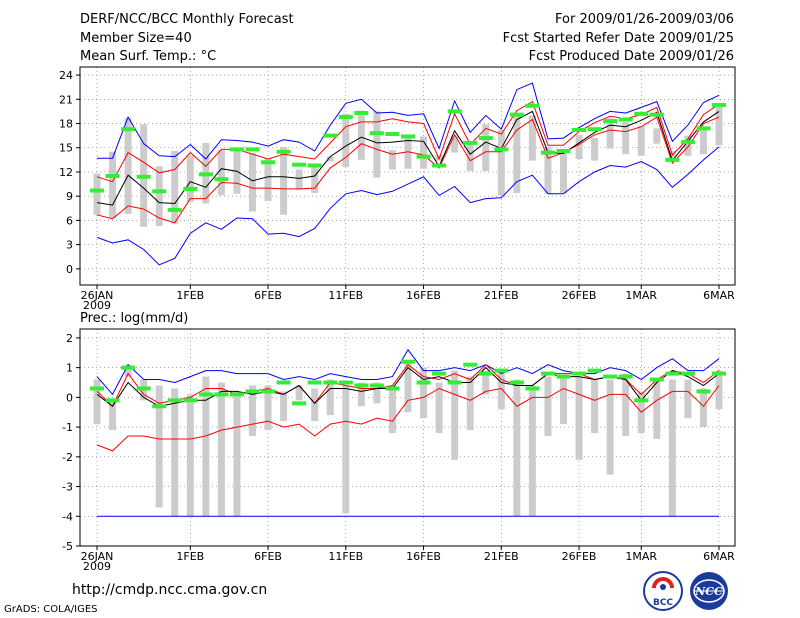 This screenshot has width=800, height=618. What do you see at coordinates (423, 556) in the screenshot?
I see `precipitation-xtick-label: 16FEB` at bounding box center [423, 556].